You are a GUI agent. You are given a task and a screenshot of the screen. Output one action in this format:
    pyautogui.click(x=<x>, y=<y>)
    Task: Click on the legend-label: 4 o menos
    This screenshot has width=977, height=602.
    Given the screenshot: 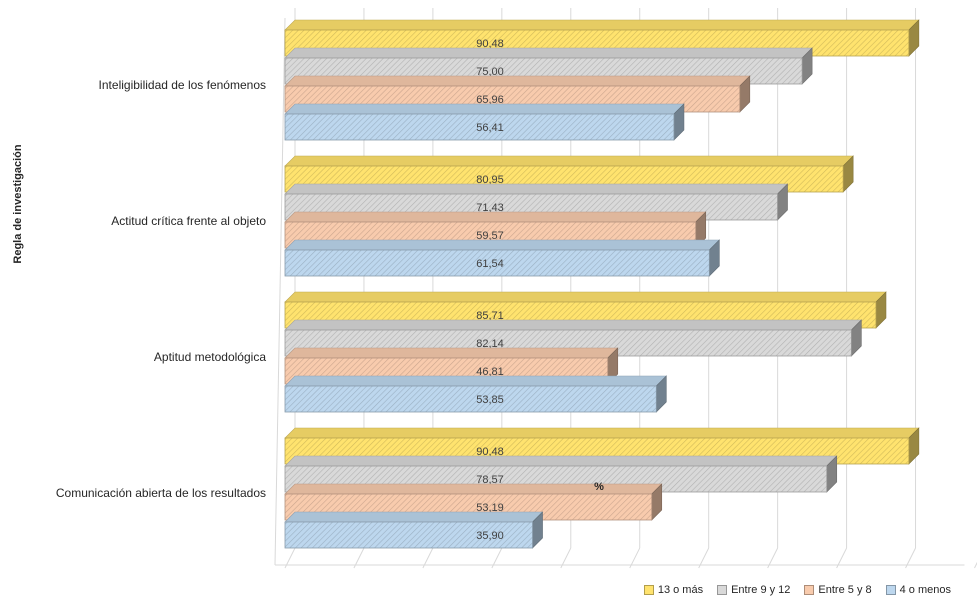 What is the action you would take?
    pyautogui.click(x=925, y=590)
    